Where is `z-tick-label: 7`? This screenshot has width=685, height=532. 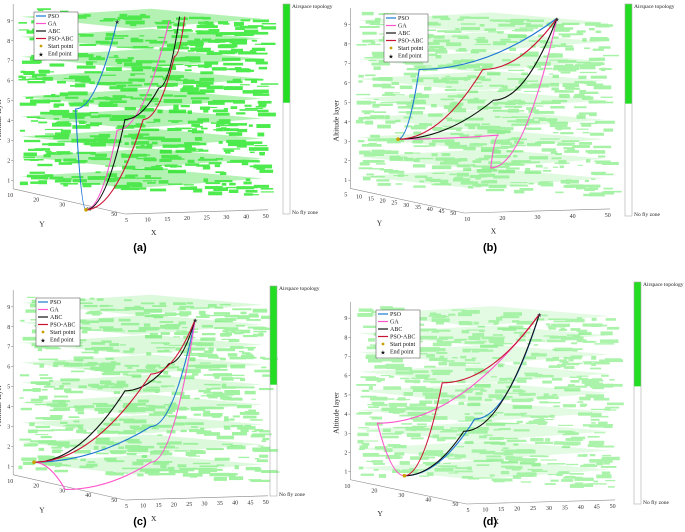
z-tick-label: 7 is located at coordinates (345, 64).